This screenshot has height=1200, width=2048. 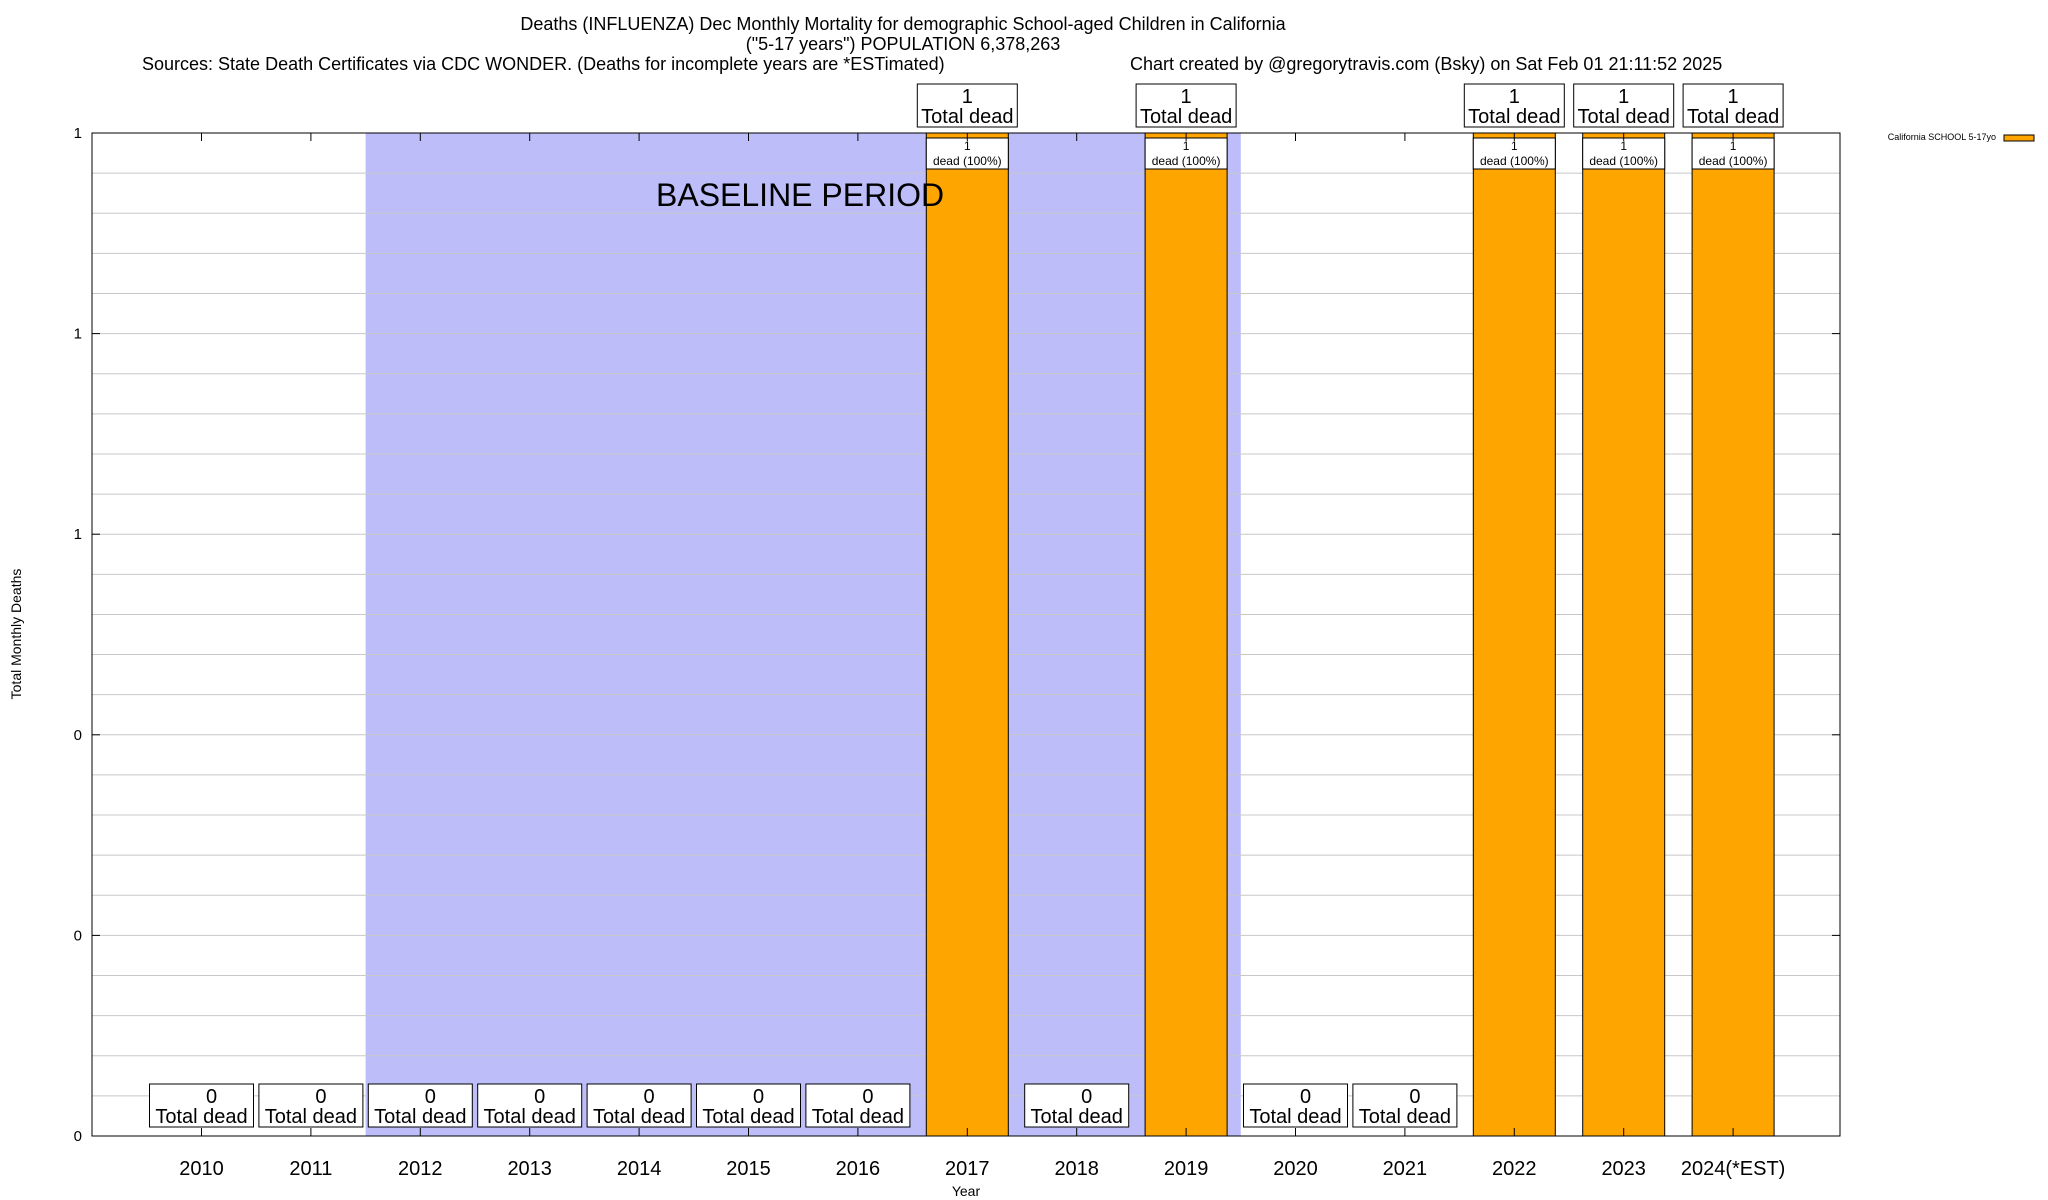 I want to click on x-tick-label: 2010, so click(x=201, y=1169).